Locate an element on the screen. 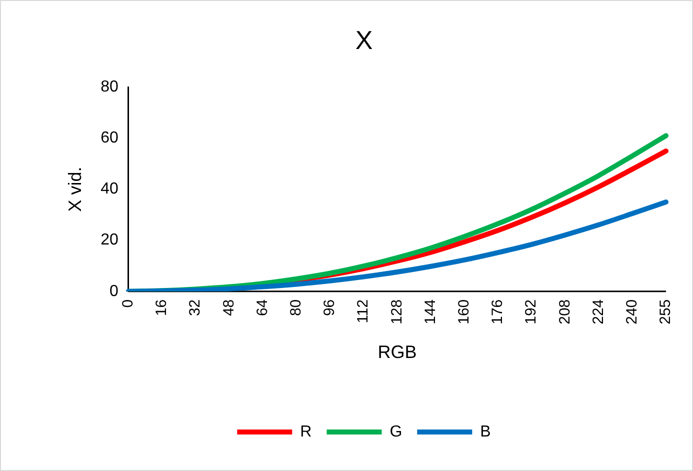 Image resolution: width=693 pixels, height=471 pixels. legend-label: B is located at coordinates (485, 431).